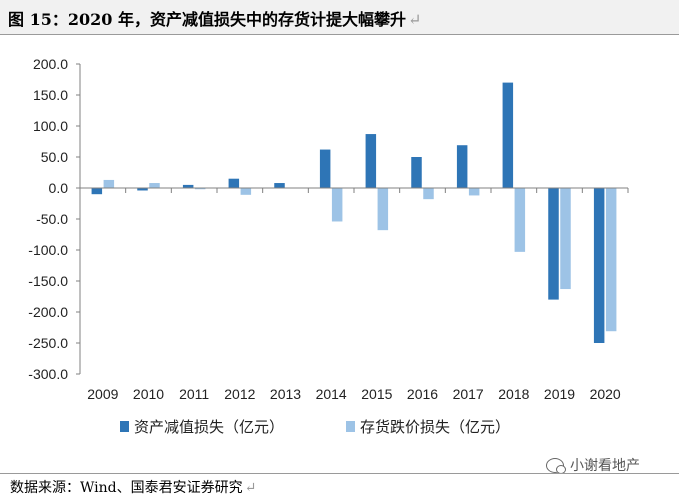  What do you see at coordinates (207, 19) in the screenshot?
I see `figure-title-text: 图 15：2020 年，资产减值损失中的存货计提大幅攀升` at bounding box center [207, 19].